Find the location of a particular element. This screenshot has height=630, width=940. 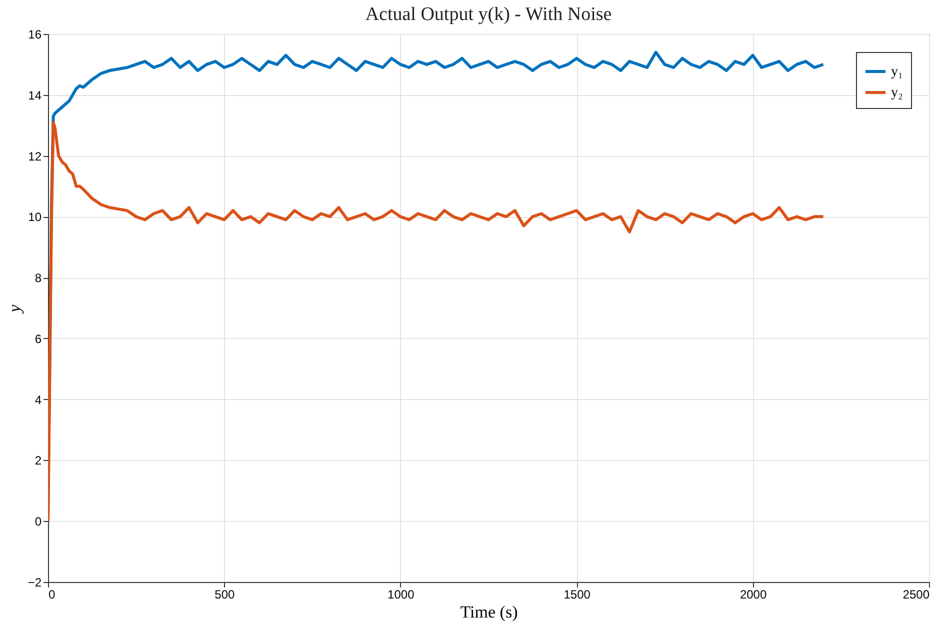

y-tick-label: 6 is located at coordinates (38, 339).